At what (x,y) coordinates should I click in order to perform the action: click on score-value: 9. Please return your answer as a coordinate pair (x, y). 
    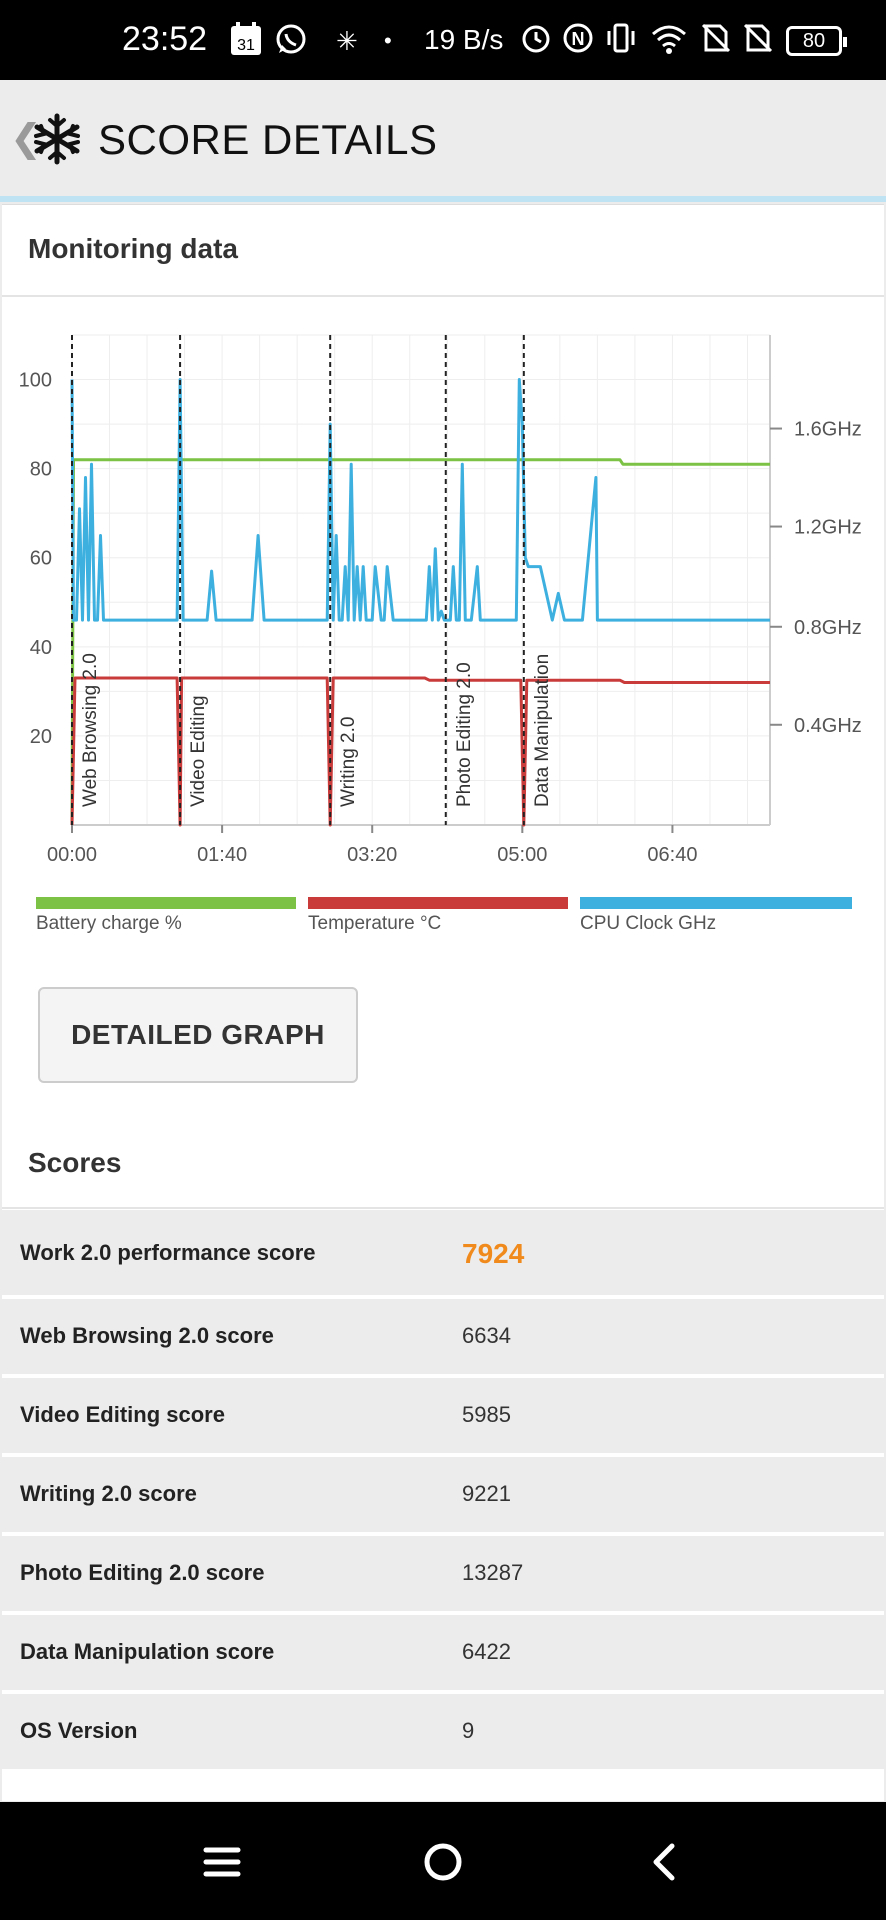
    Looking at the image, I should click on (468, 1730).